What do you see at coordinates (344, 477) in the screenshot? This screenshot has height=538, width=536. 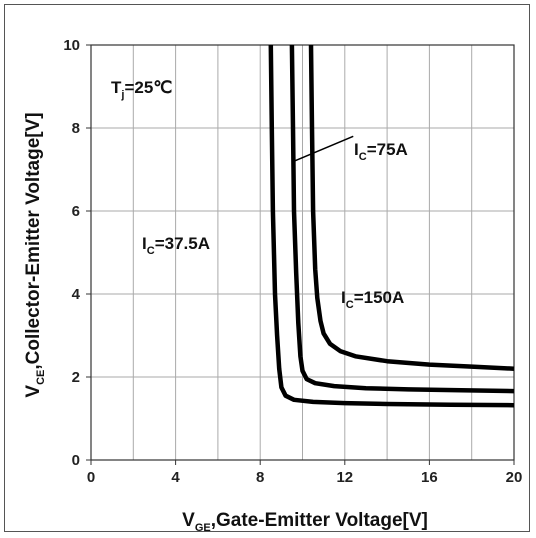 I see `x-tick-label-3: 12` at bounding box center [344, 477].